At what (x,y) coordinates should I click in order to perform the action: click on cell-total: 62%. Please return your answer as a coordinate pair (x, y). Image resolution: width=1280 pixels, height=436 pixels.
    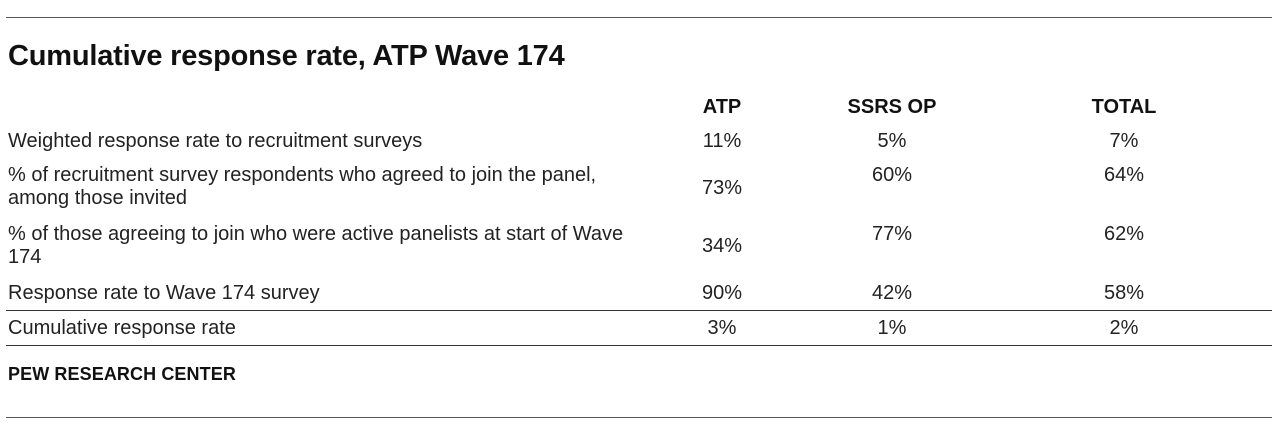
    Looking at the image, I should click on (1124, 234).